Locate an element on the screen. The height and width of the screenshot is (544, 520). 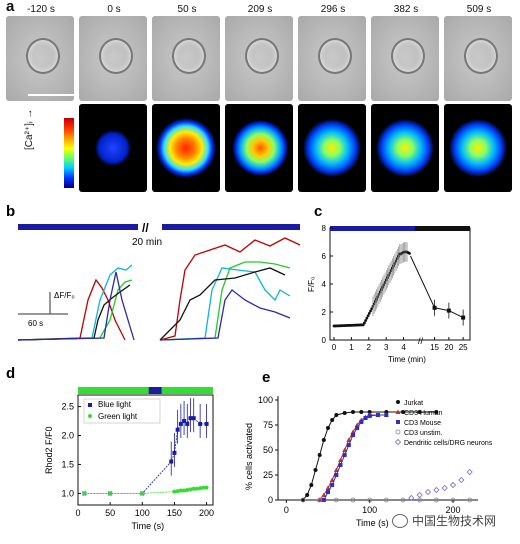
e-legend-text: CD3 Human is located at coordinates (423, 413).